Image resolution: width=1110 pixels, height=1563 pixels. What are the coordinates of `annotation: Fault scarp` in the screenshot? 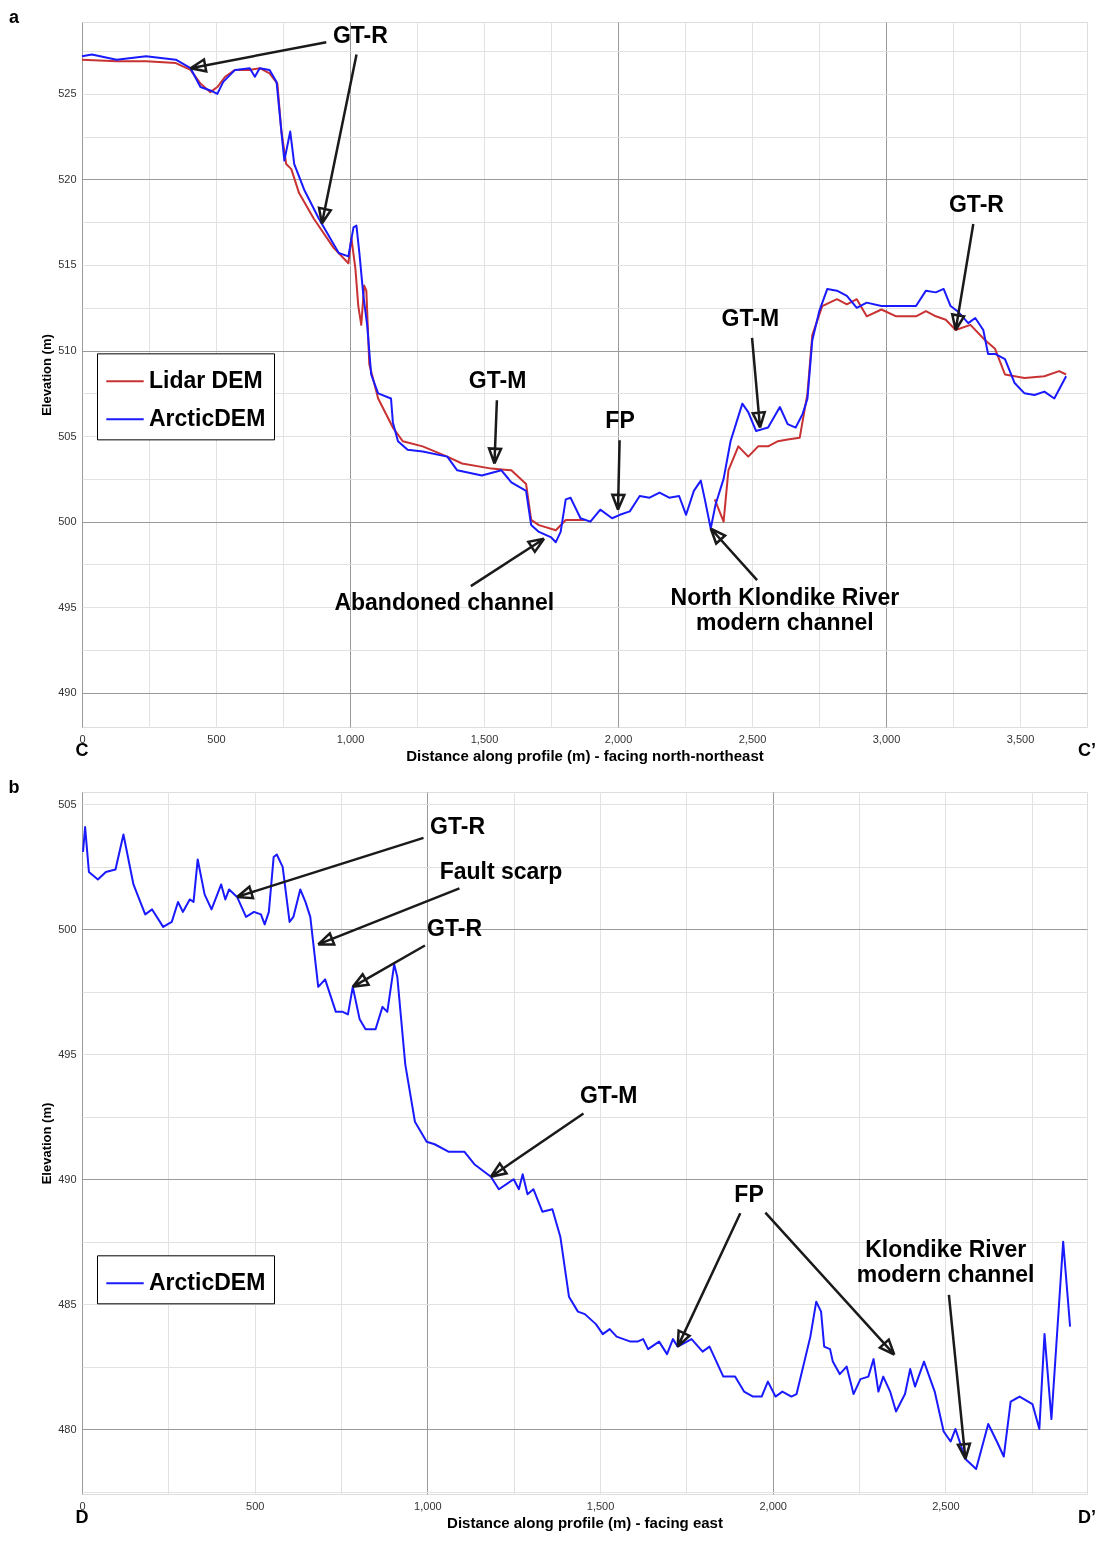 It's located at (501, 870).